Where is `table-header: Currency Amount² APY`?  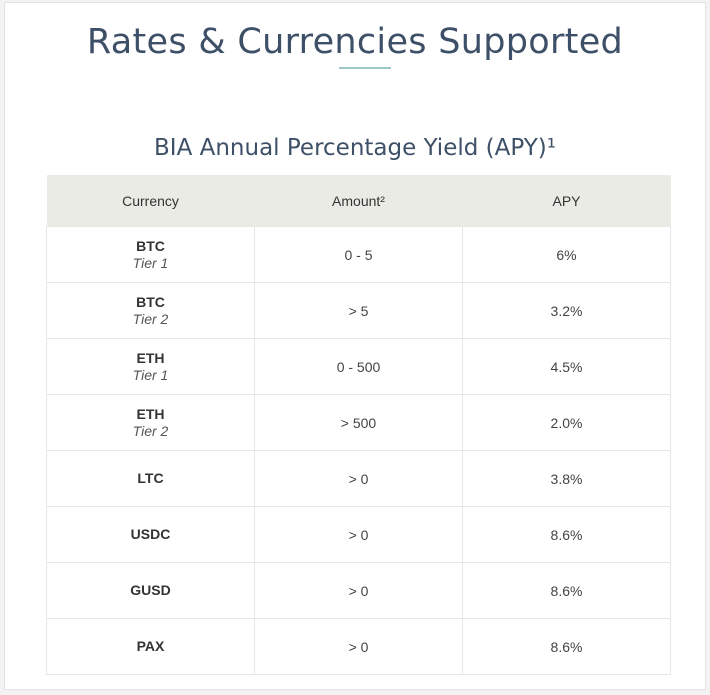 table-header: Currency Amount² APY is located at coordinates (358, 201).